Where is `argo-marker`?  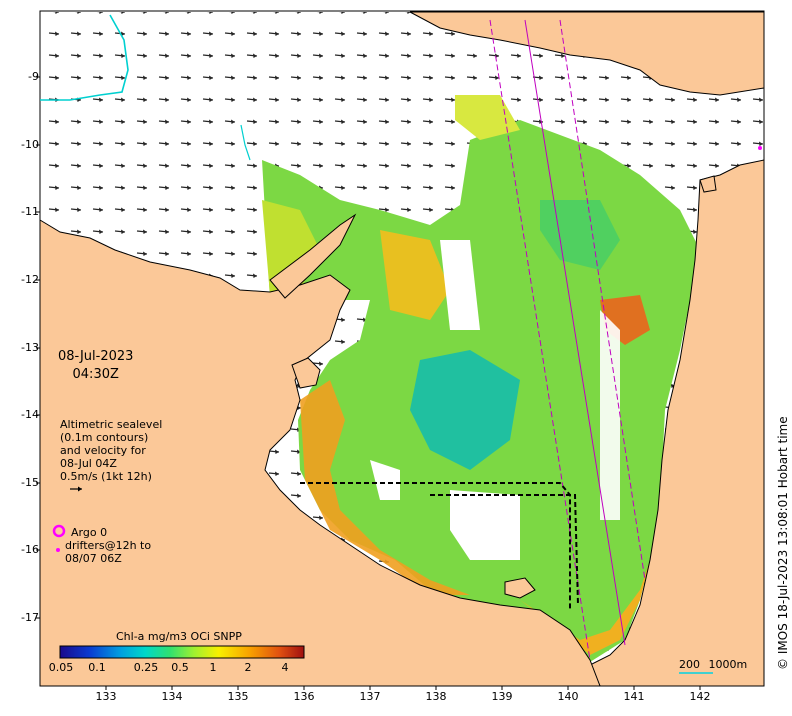 argo-marker is located at coordinates (59, 531).